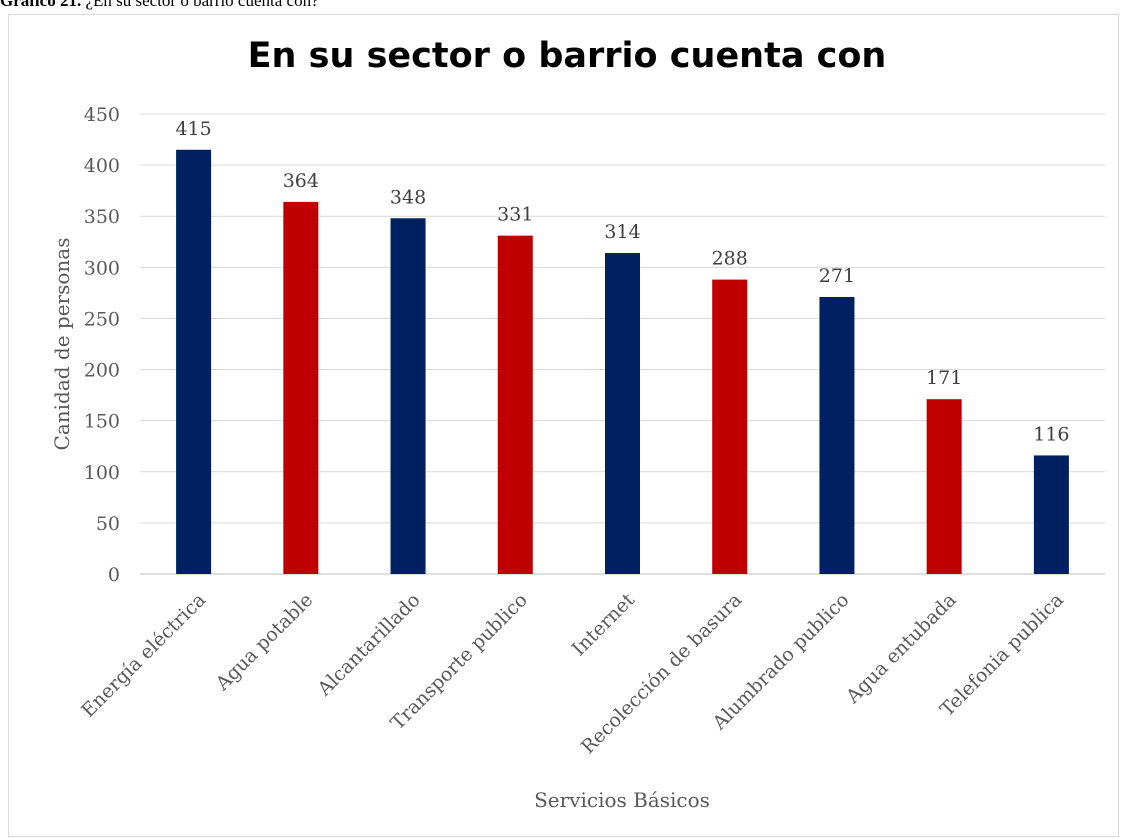 This screenshot has width=1121, height=839. I want to click on data-label: 314, so click(622, 232).